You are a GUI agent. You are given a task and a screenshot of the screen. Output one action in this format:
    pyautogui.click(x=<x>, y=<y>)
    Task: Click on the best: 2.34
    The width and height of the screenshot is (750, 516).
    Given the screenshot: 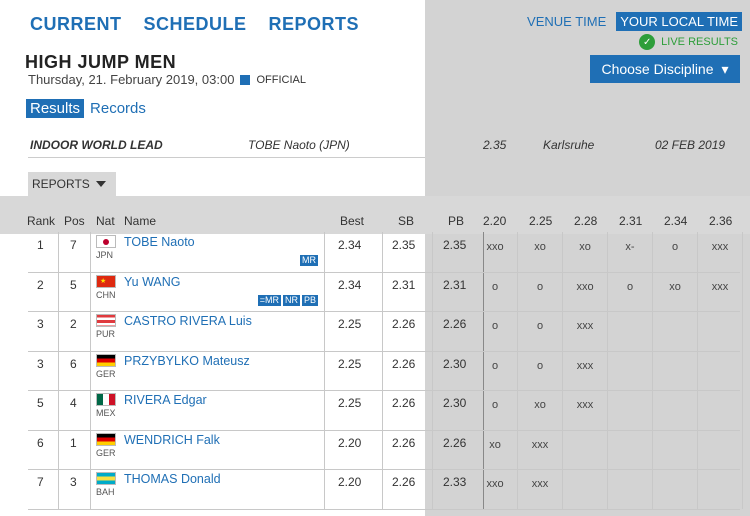 What is the action you would take?
    pyautogui.click(x=350, y=245)
    